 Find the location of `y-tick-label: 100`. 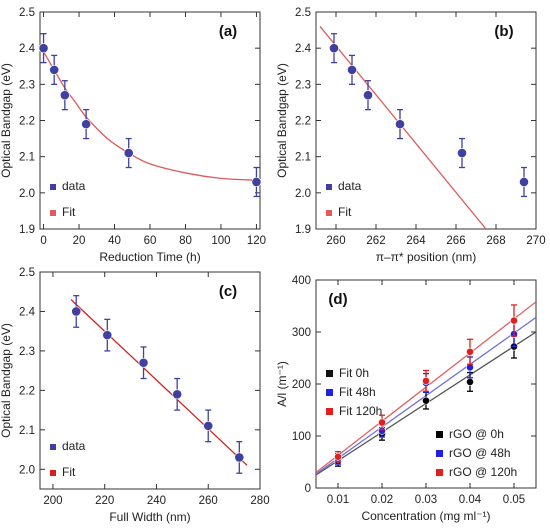

y-tick-label: 100 is located at coordinates (301, 437).